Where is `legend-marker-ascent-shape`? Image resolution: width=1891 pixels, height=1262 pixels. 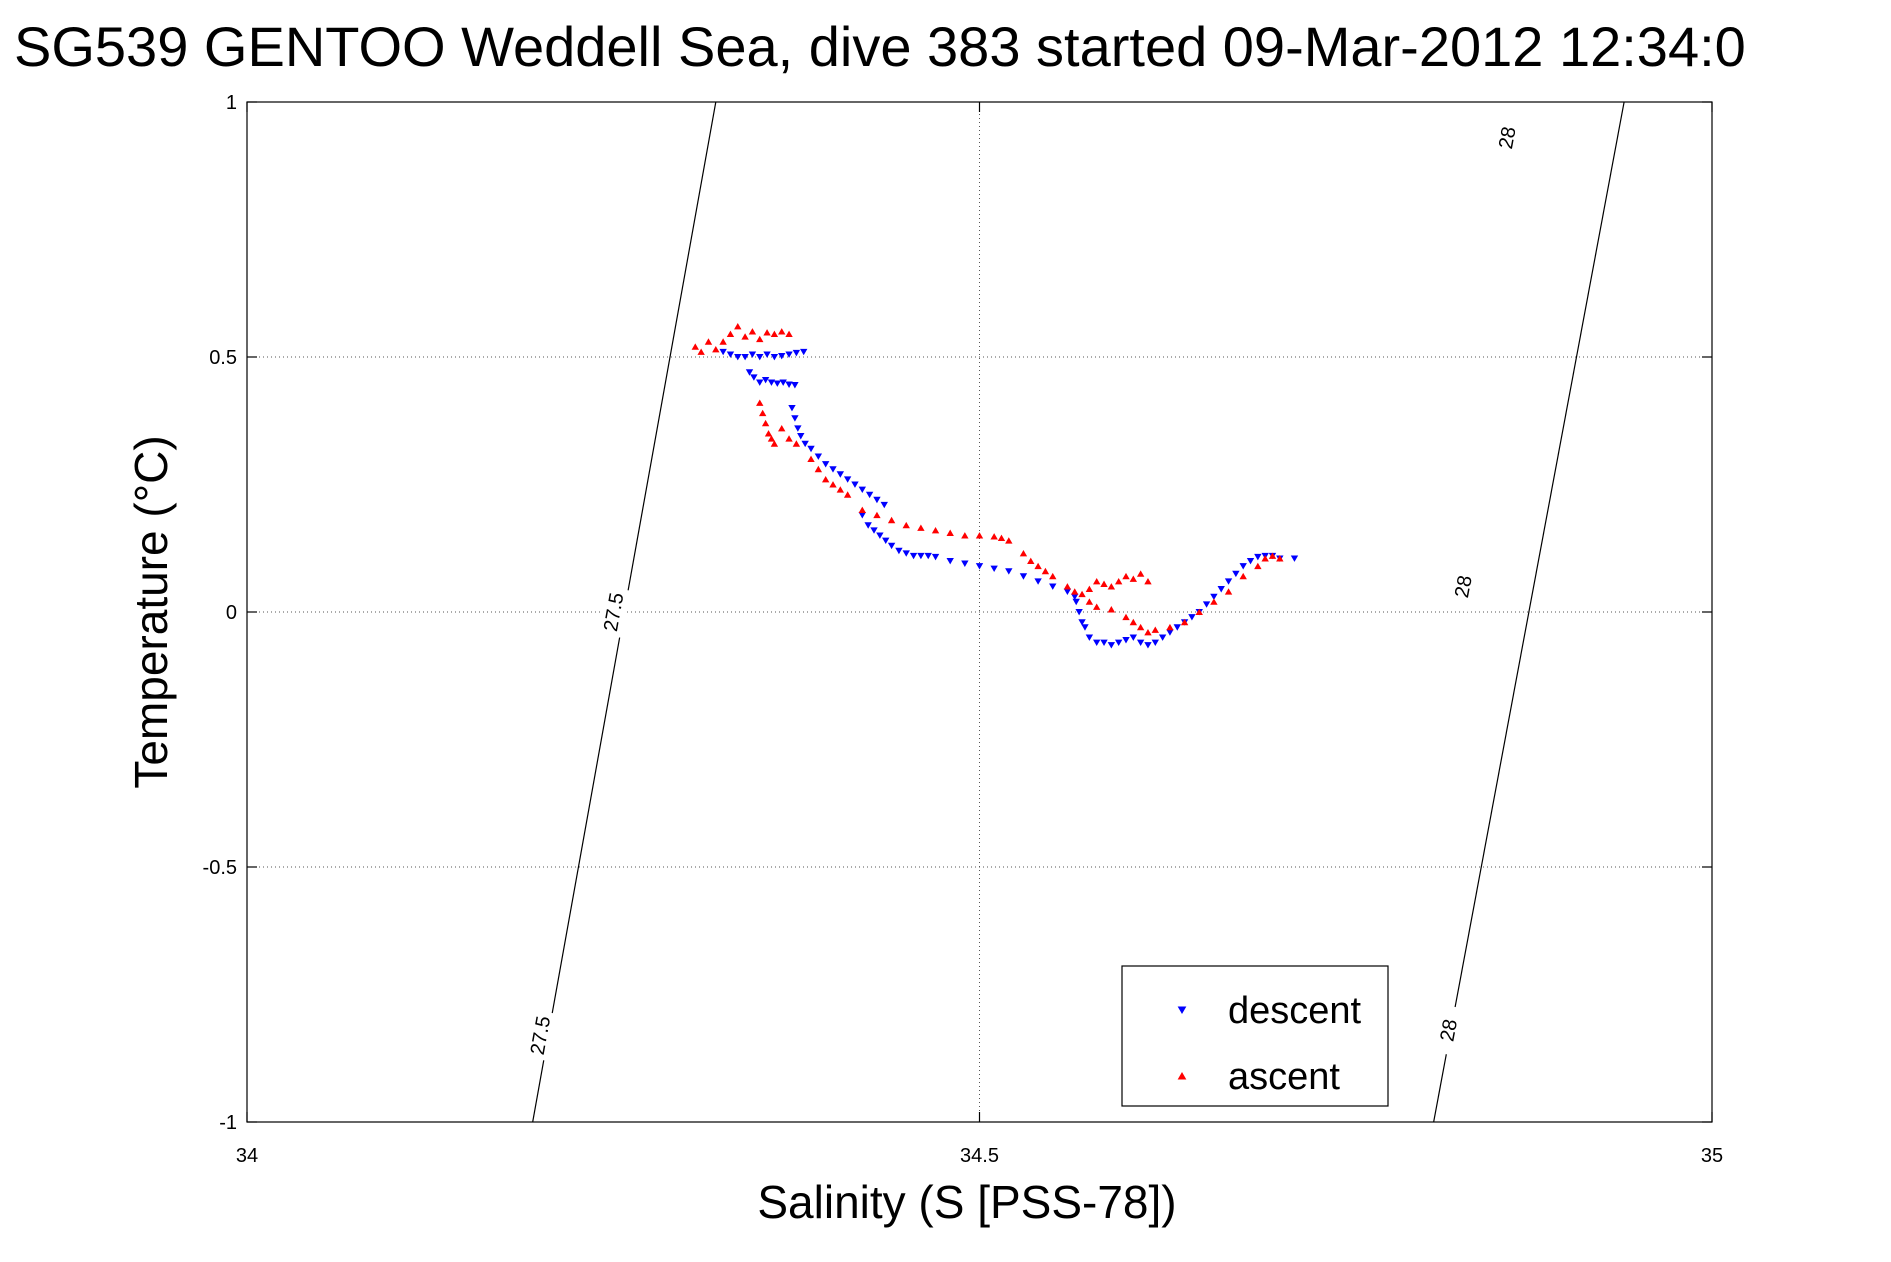
legend-marker-ascent-shape is located at coordinates (1182, 1075).